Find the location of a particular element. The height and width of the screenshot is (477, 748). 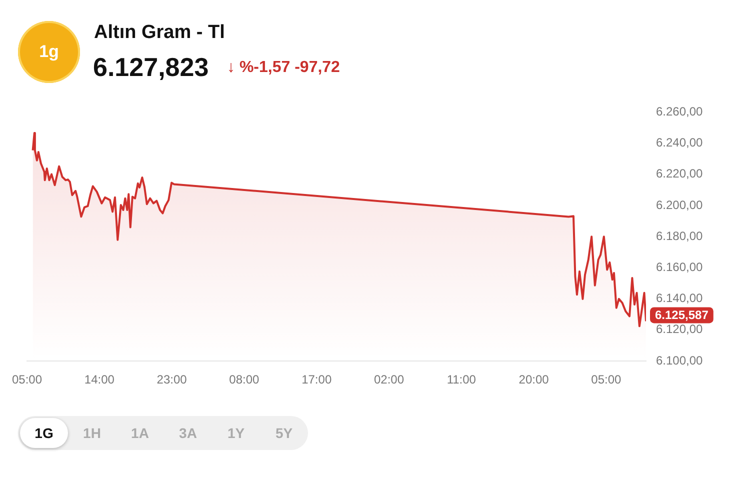

y-tick-label: 6.120,00 is located at coordinates (680, 329).